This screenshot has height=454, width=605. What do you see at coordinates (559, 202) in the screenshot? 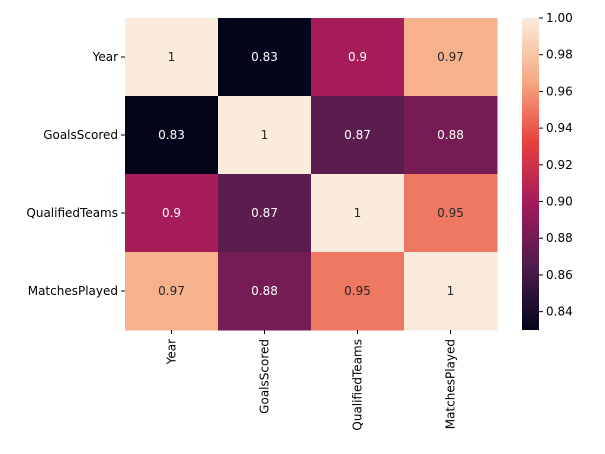
I see `colorbar-tick-label: 0.90` at bounding box center [559, 202].